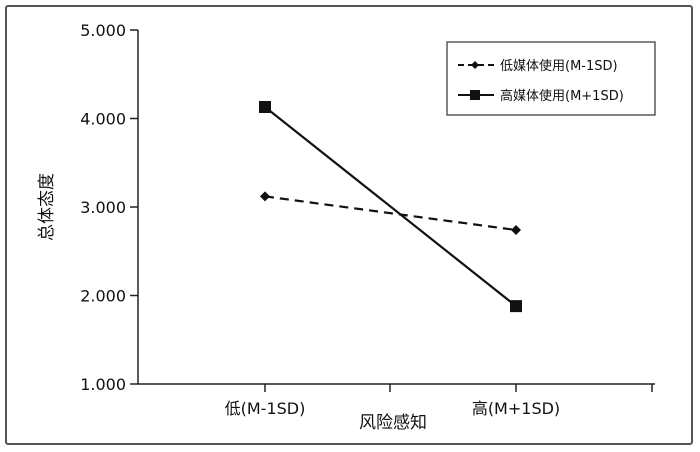 Image resolution: width=700 pixels, height=452 pixels. What do you see at coordinates (103, 384) in the screenshot?
I see `y-tick-label: 1.000` at bounding box center [103, 384].